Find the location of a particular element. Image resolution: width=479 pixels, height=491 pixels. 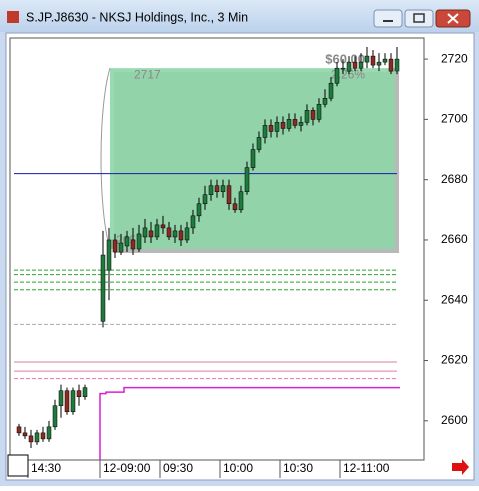

scroll-arrow is located at coordinates (460, 467).